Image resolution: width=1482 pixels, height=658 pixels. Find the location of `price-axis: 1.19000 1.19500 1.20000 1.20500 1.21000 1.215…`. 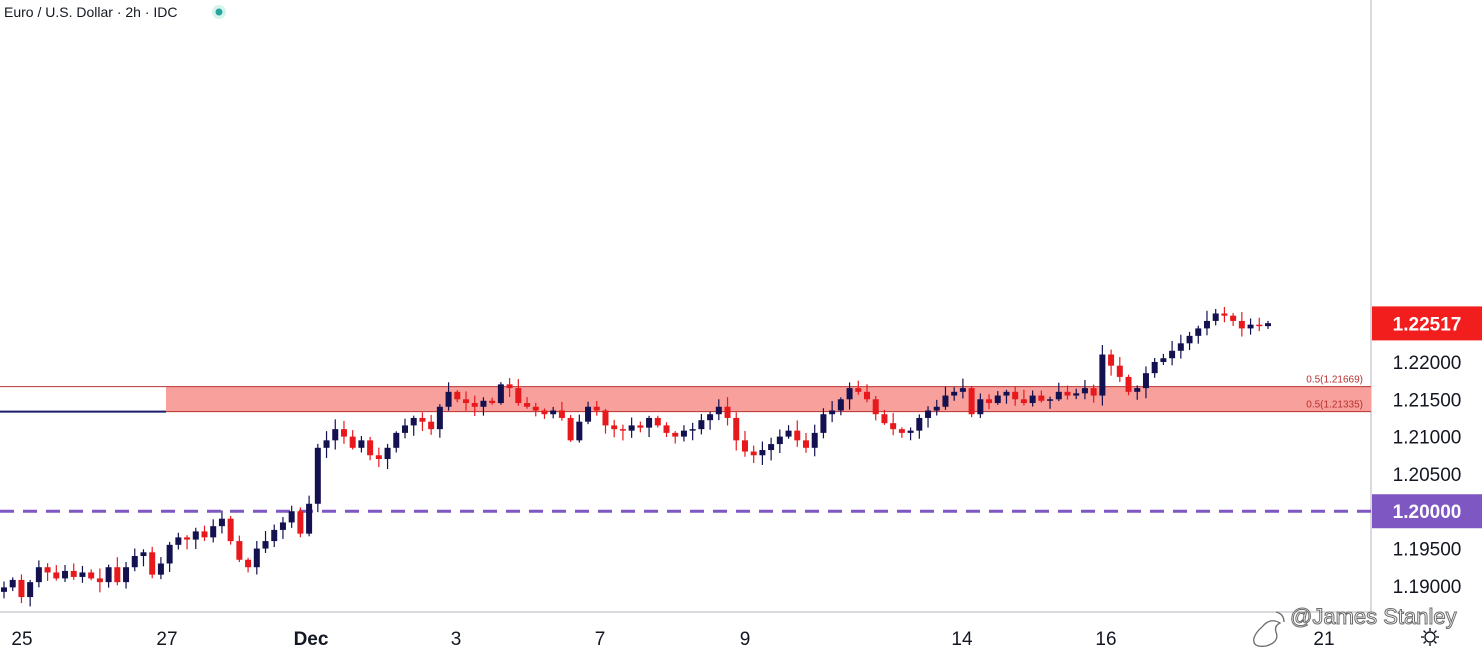

price-axis: 1.19000 1.19500 1.20000 1.20500 1.21000 1.215… is located at coordinates (1427, 475).